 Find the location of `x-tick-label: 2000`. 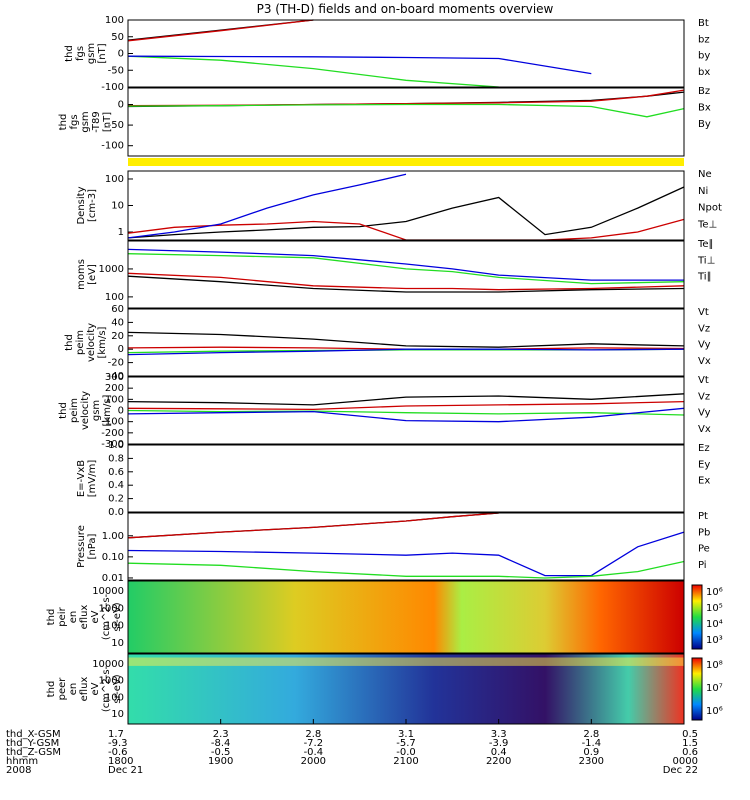

x-tick-label: 2000 is located at coordinates (313, 761).